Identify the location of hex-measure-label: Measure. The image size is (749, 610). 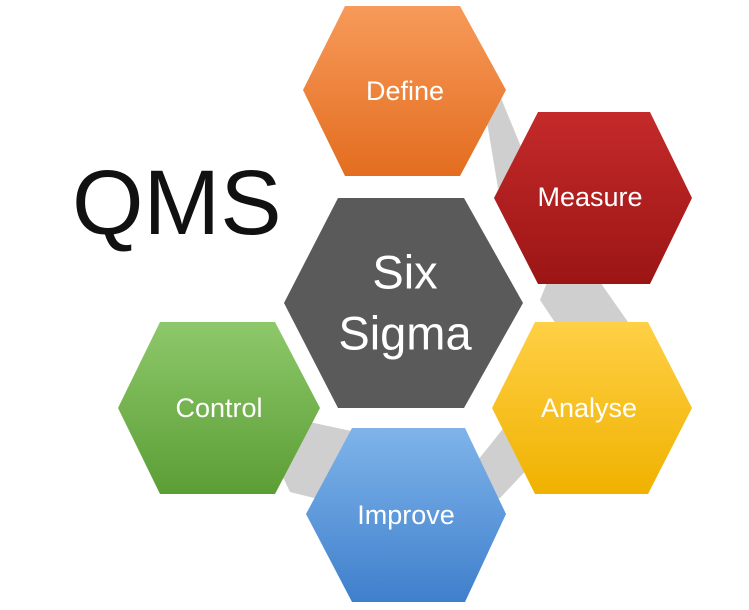
(589, 197).